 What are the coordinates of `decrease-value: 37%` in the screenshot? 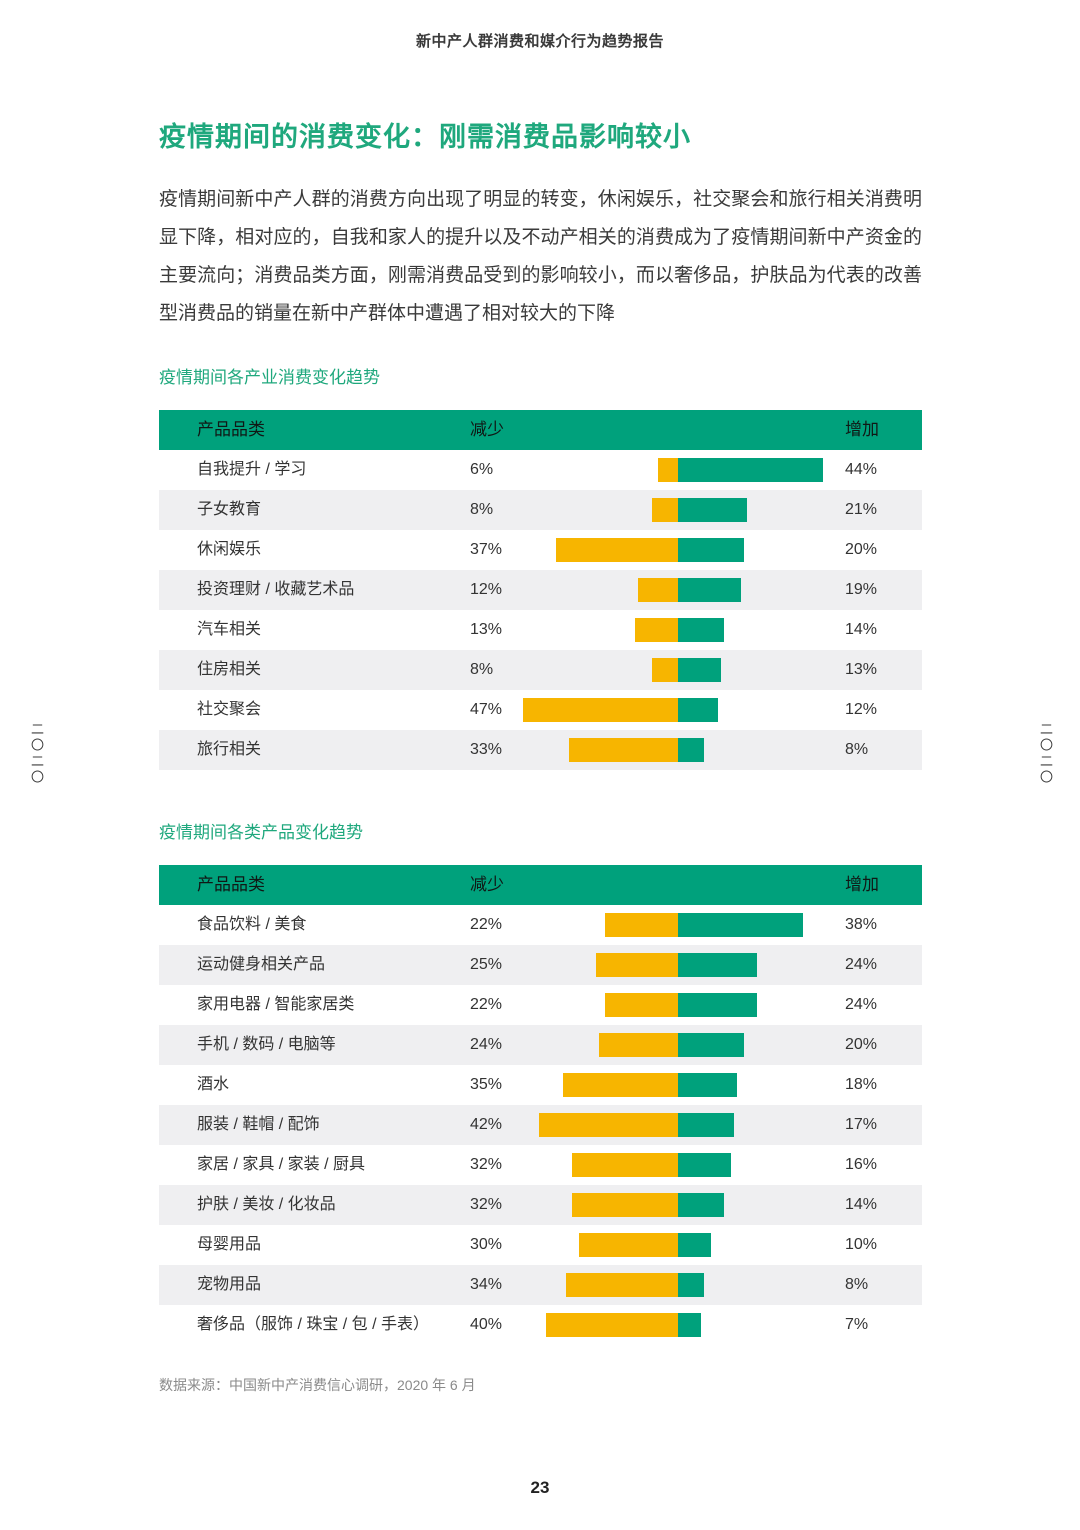 It's located at (486, 549).